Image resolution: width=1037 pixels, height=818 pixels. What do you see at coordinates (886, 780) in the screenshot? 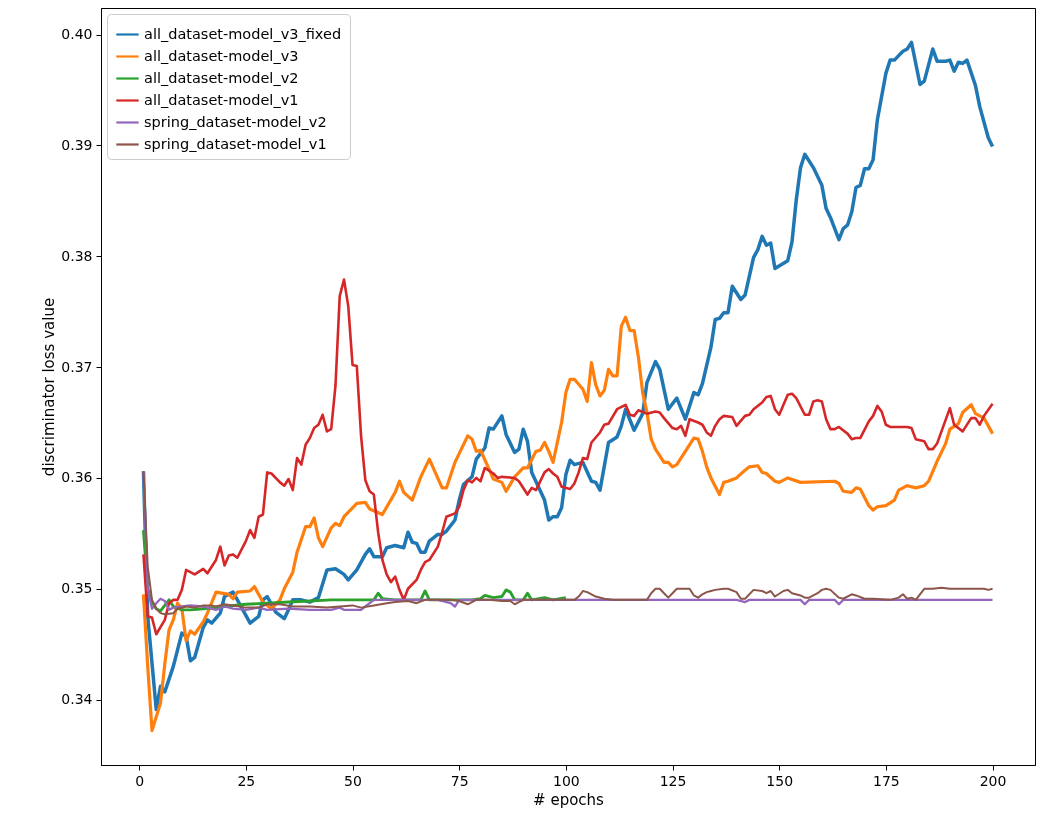
I see `x-tick-label: 175` at bounding box center [886, 780].